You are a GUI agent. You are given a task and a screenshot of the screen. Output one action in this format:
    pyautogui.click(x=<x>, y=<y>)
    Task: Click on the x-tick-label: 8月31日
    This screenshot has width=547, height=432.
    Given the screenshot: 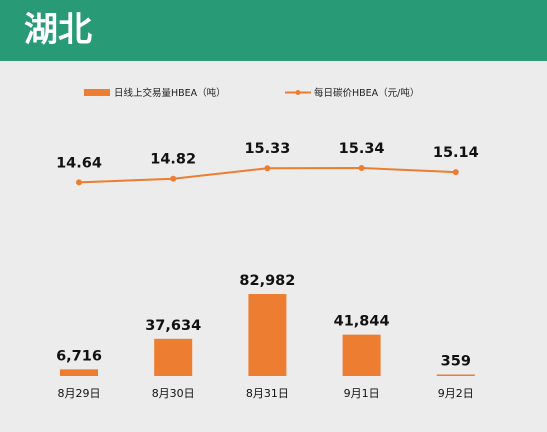 What is the action you would take?
    pyautogui.click(x=267, y=393)
    